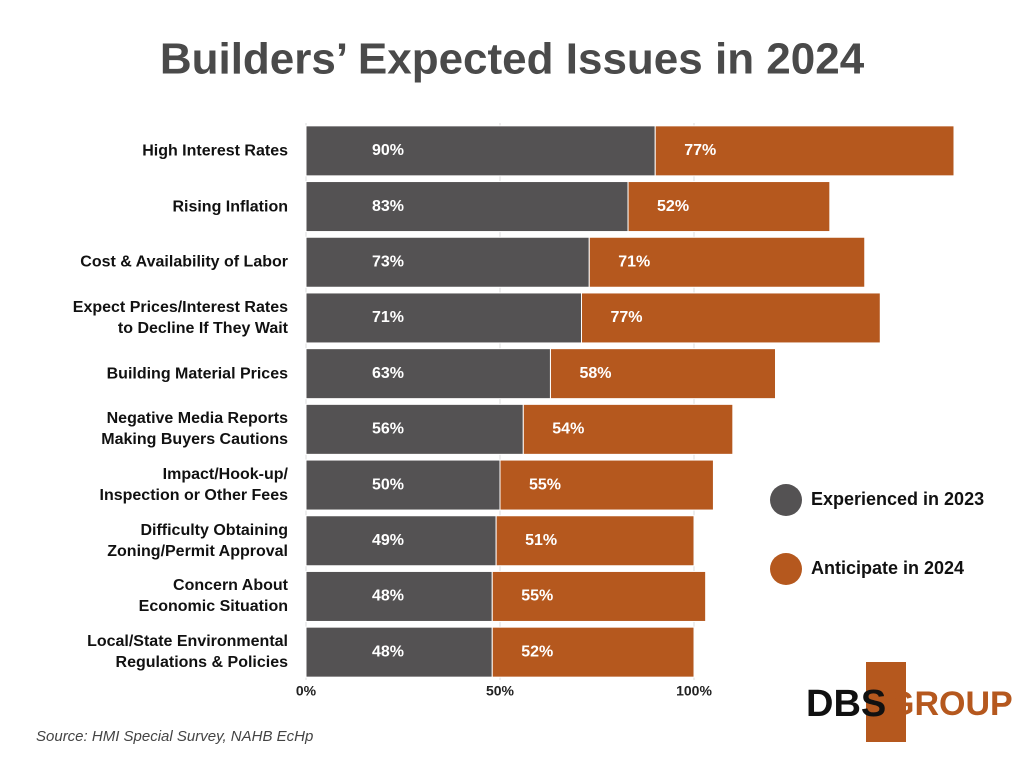 This screenshot has height=768, width=1024. What do you see at coordinates (388, 206) in the screenshot?
I see `data-label: 83%` at bounding box center [388, 206].